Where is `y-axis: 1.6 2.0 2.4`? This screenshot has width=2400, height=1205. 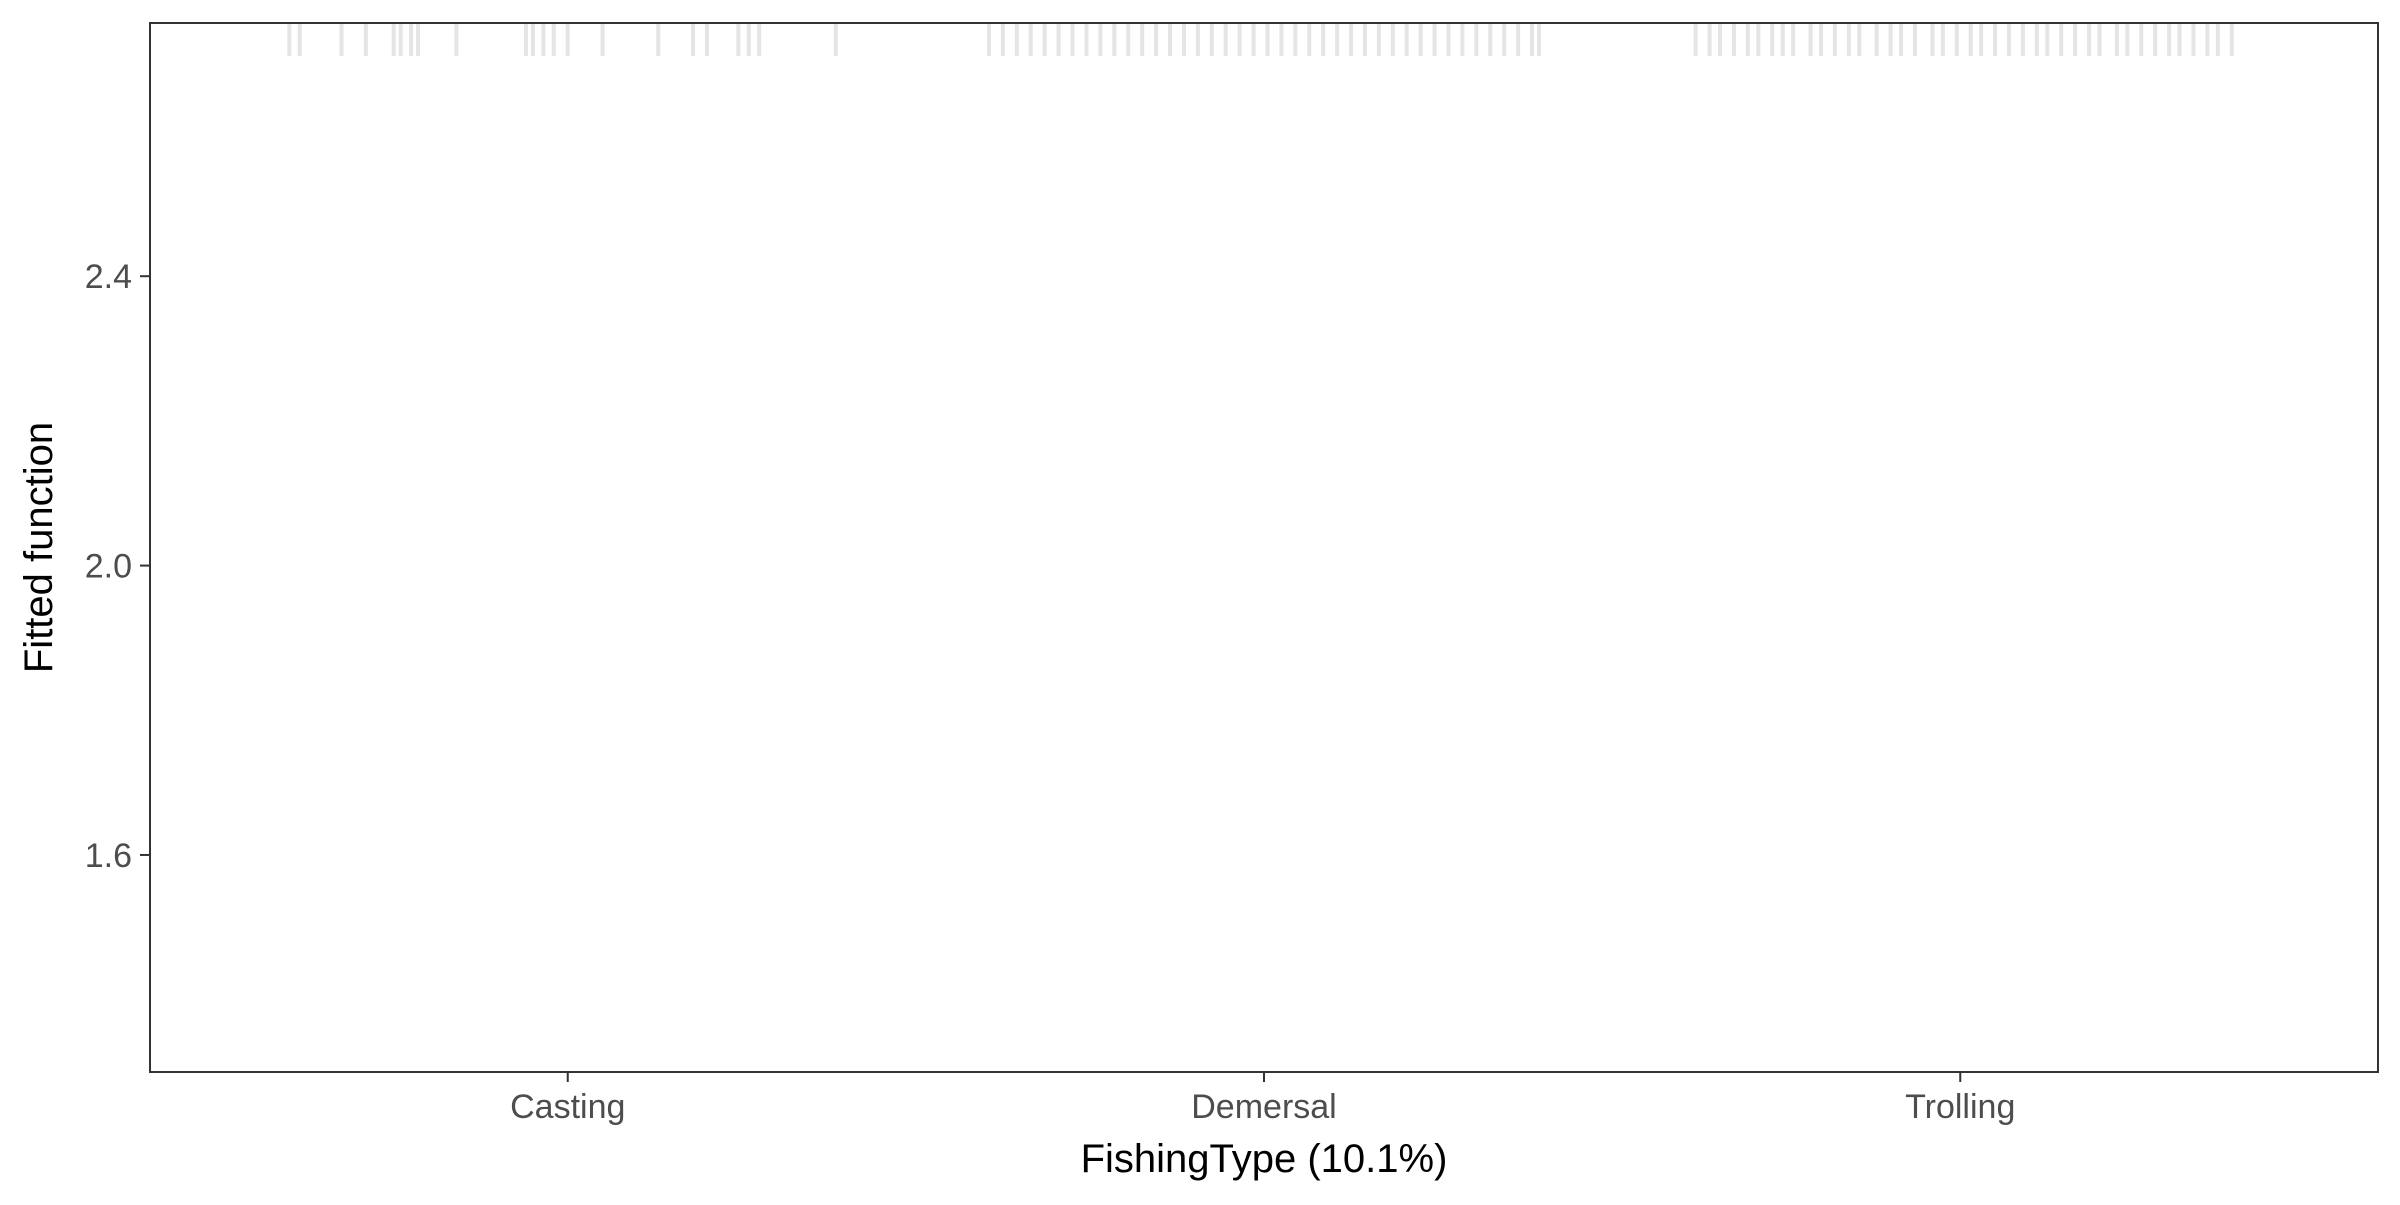
y-axis: 1.6 2.0 2.4 is located at coordinates (117, 566).